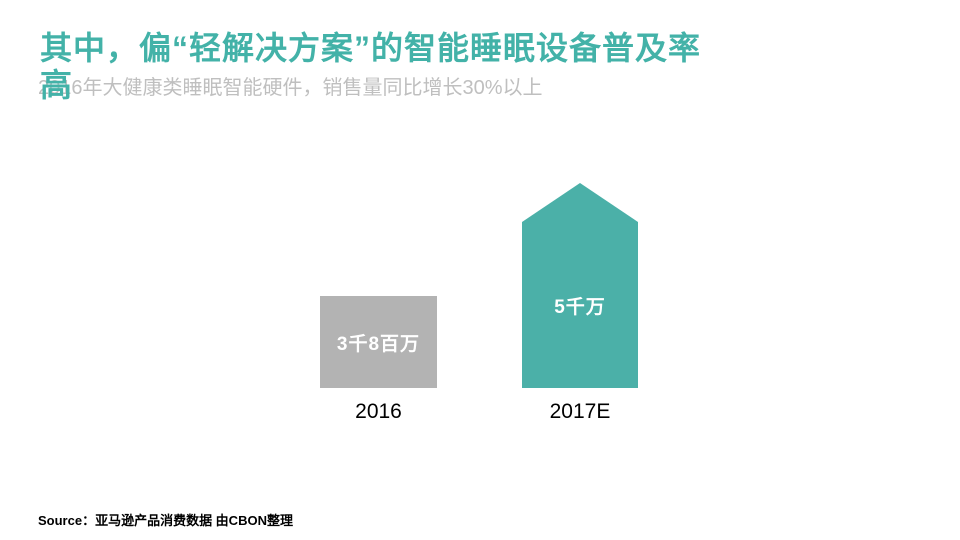  I want to click on source-note: Source：亚马逊产品消费数据 由CBON整理, so click(165, 520).